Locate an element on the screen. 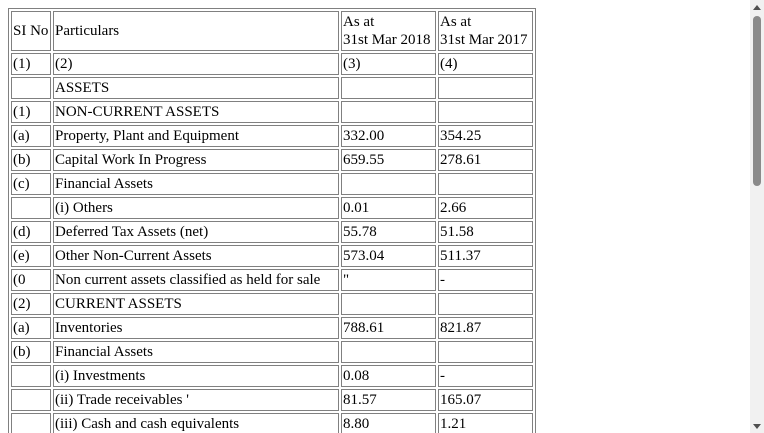  cell-particulars: (i) Others is located at coordinates (196, 208).